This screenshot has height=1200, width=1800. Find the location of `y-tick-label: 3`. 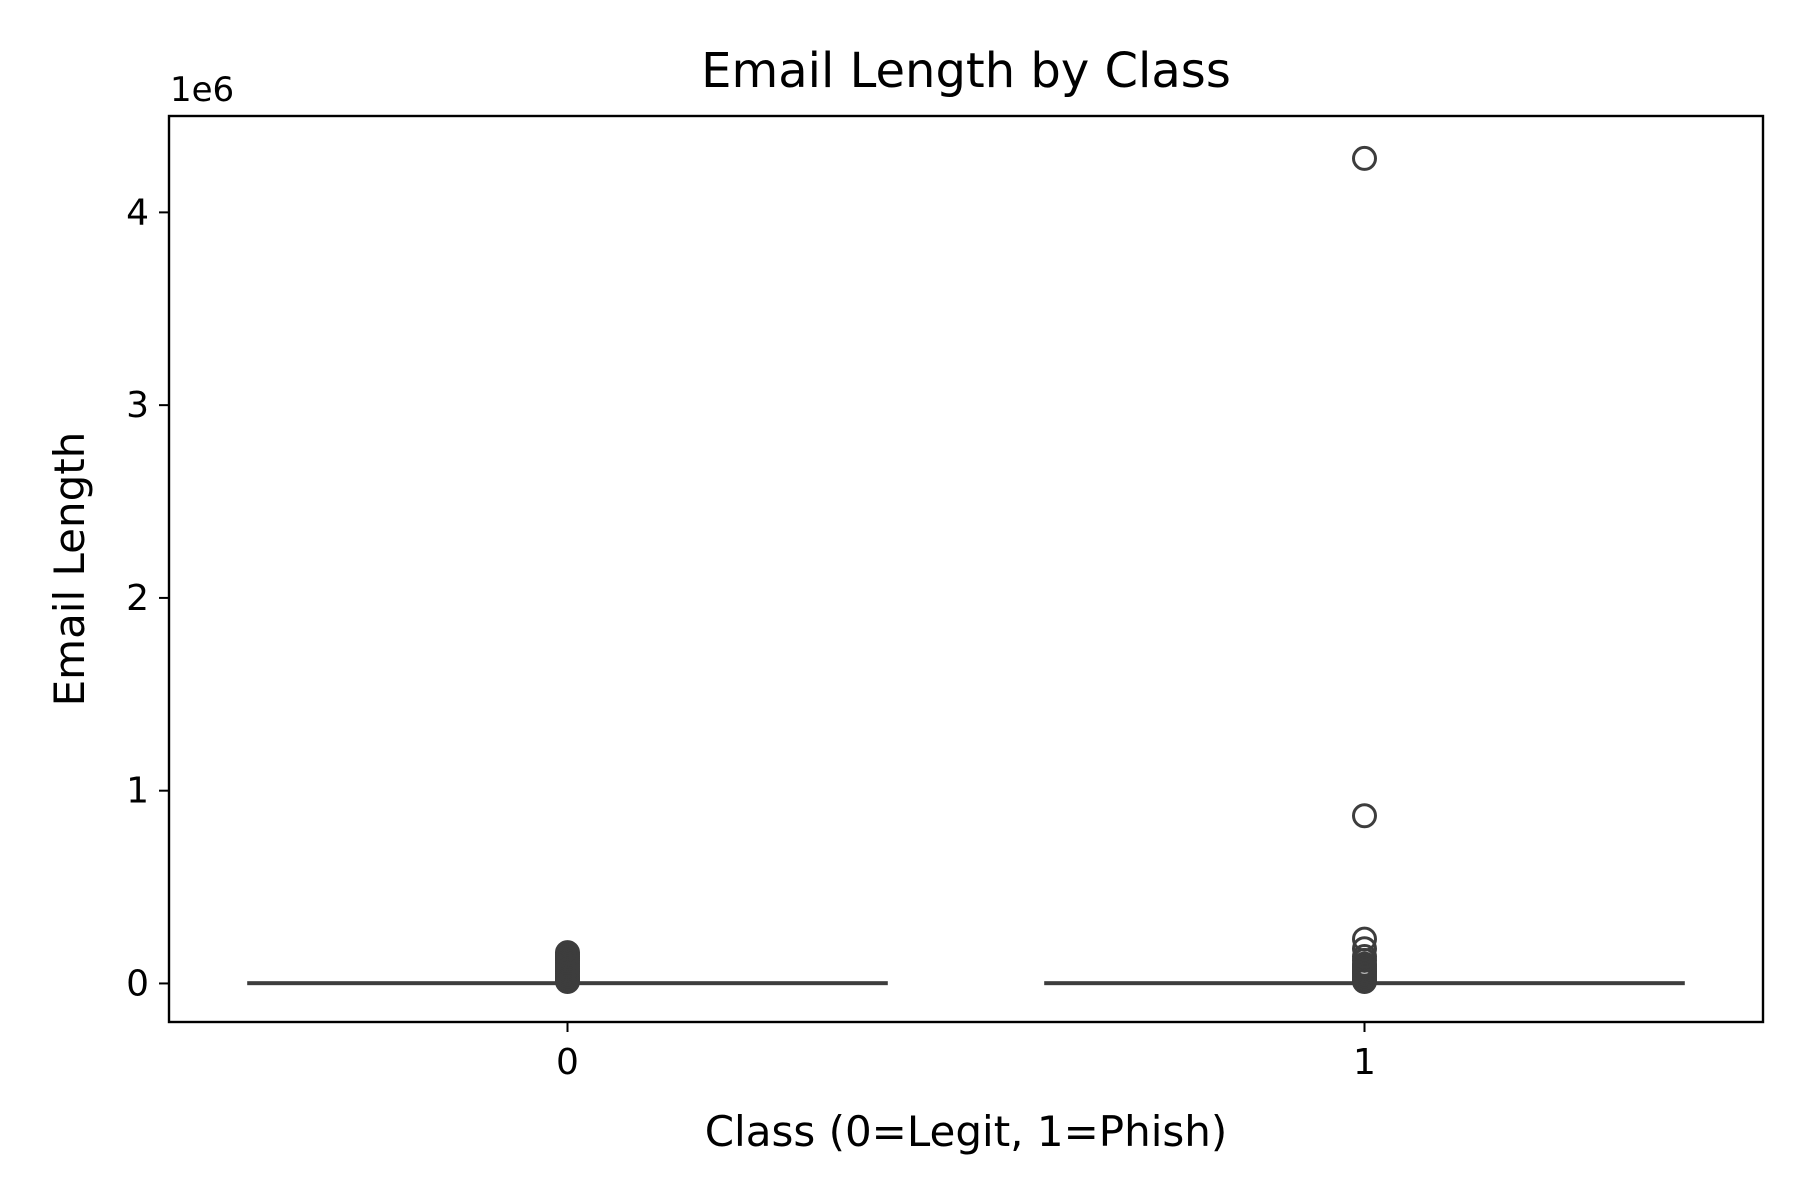

y-tick-label: 3 is located at coordinates (137, 405).